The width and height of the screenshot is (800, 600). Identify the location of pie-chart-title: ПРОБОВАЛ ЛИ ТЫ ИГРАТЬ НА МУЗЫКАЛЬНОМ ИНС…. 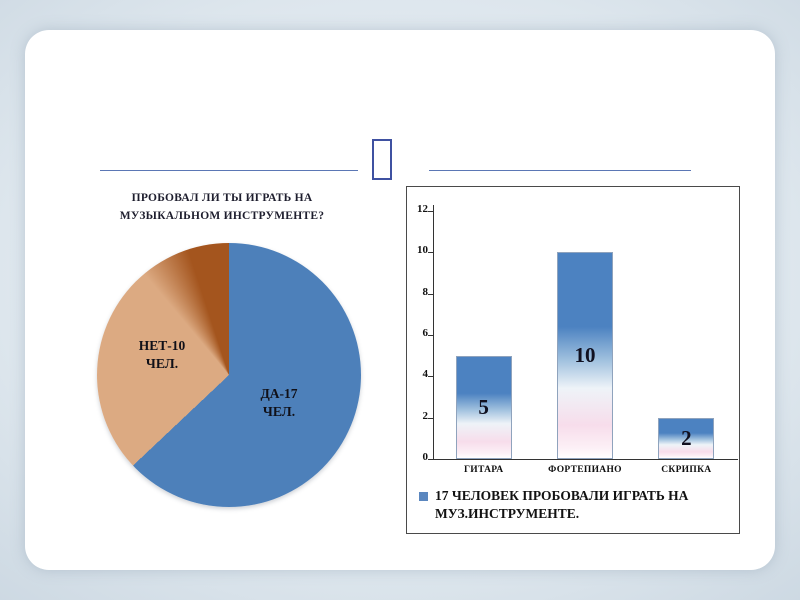
(222, 207).